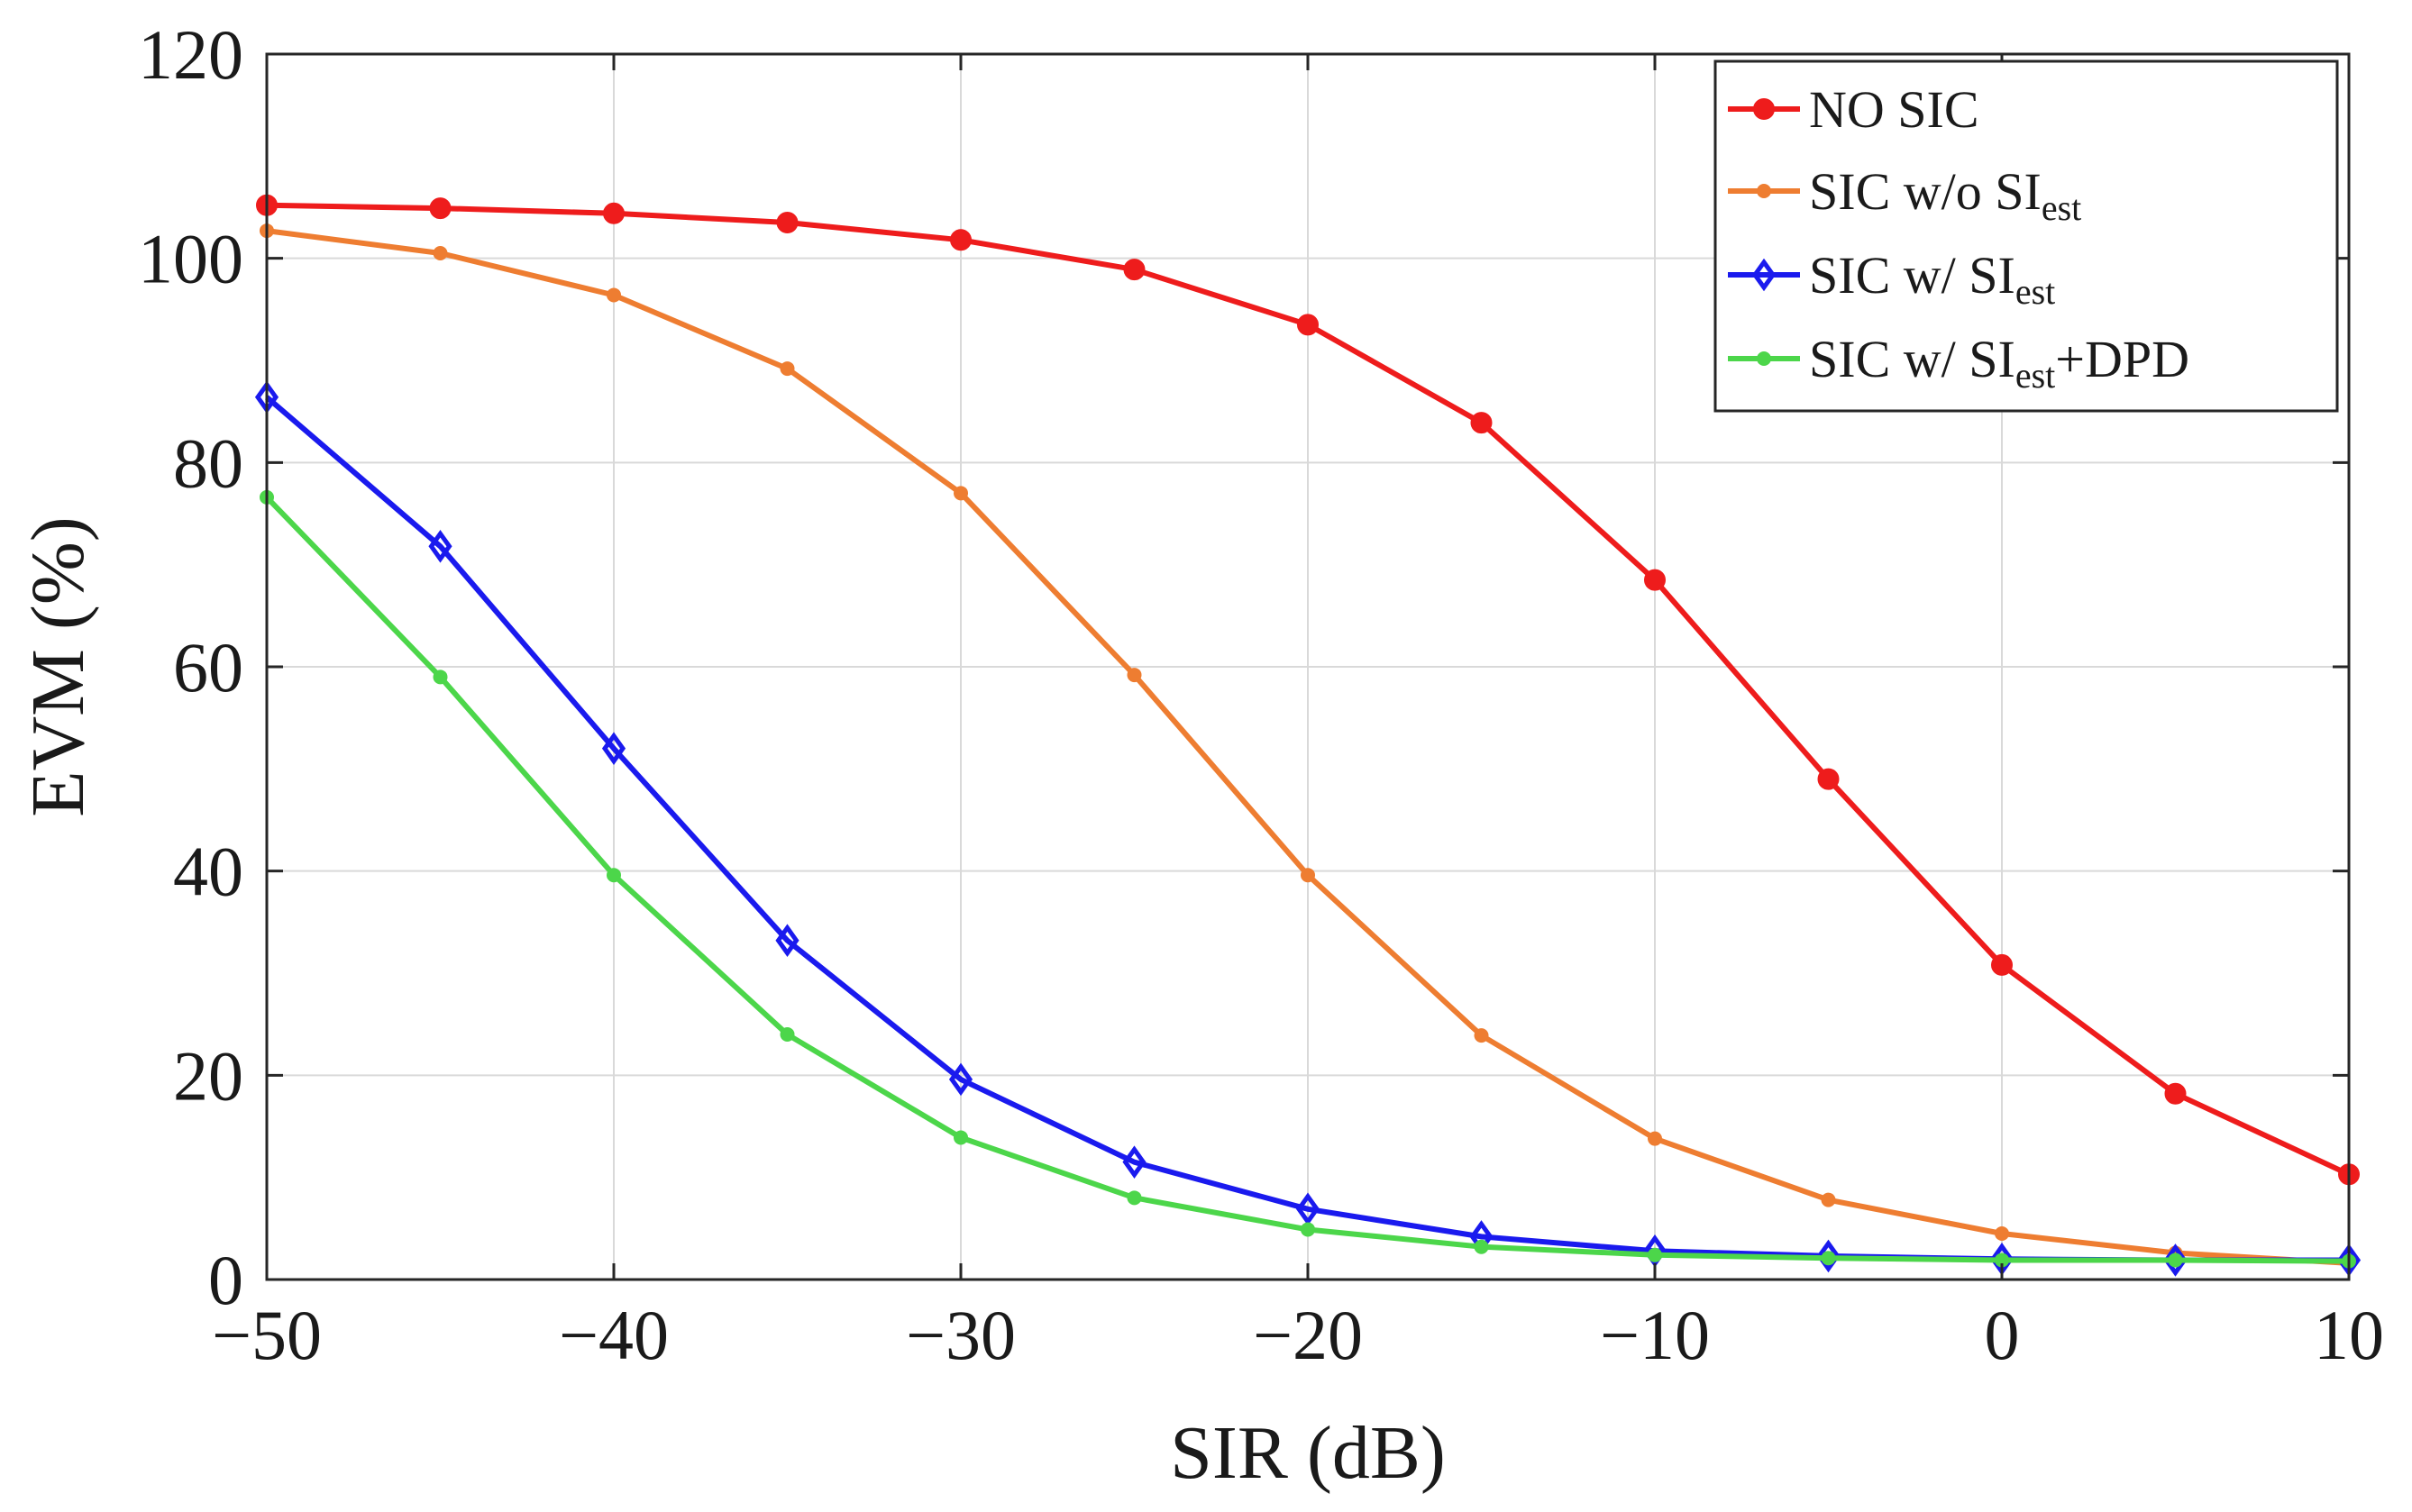 The image size is (2412, 1512). Describe the element at coordinates (58, 666) in the screenshot. I see `y-axis-title: EVM (%)` at that location.